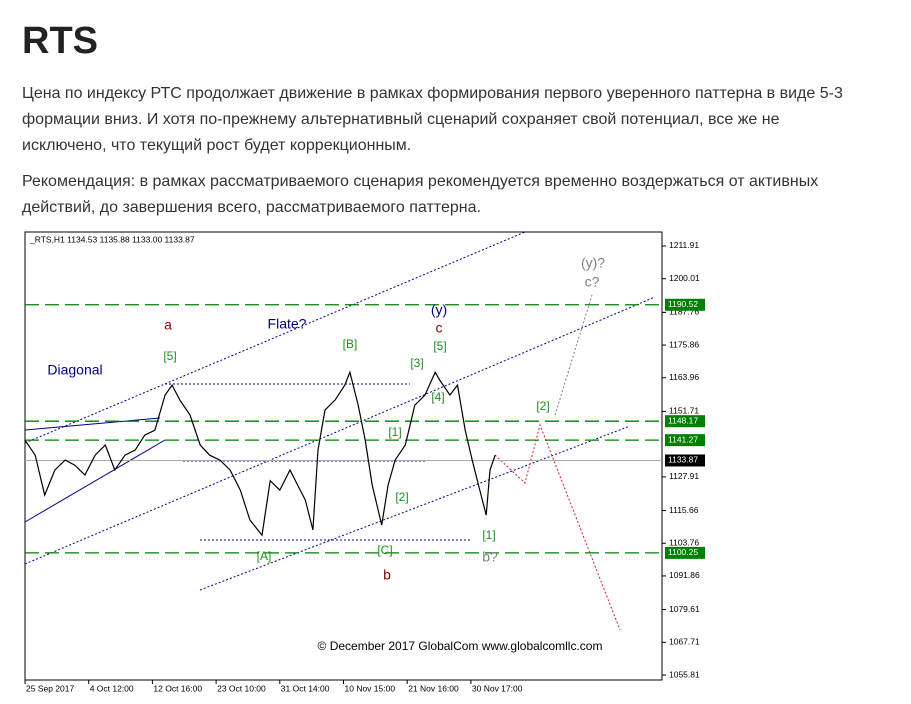 The image size is (911, 704). I want to click on x-tick-label: 12 Oct 16:00, so click(177, 688).